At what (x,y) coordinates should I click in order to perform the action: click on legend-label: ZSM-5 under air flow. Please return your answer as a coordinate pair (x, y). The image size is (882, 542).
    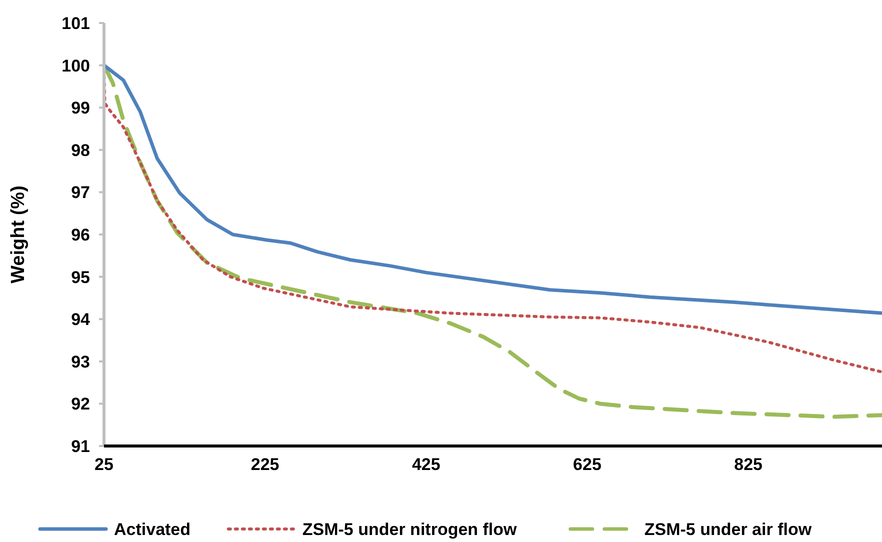
    Looking at the image, I should click on (728, 529).